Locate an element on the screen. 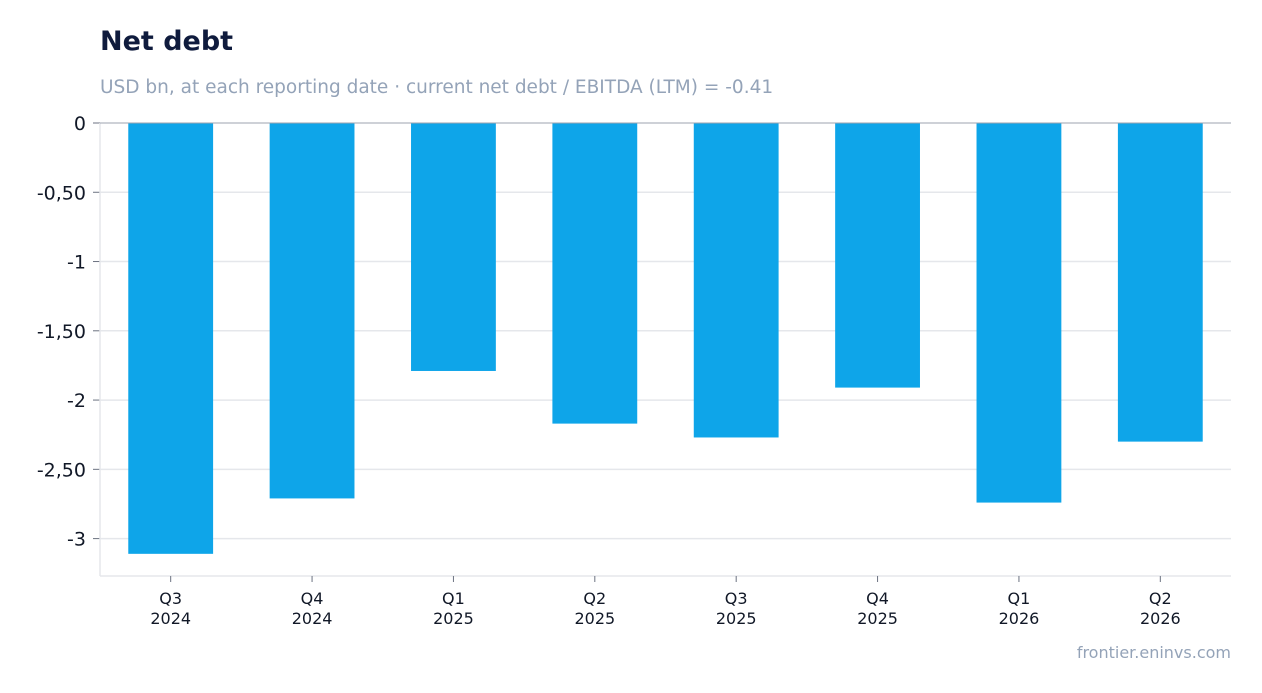 Image resolution: width=1262 pixels, height=693 pixels. y-tick-label: -1 is located at coordinates (76, 263).